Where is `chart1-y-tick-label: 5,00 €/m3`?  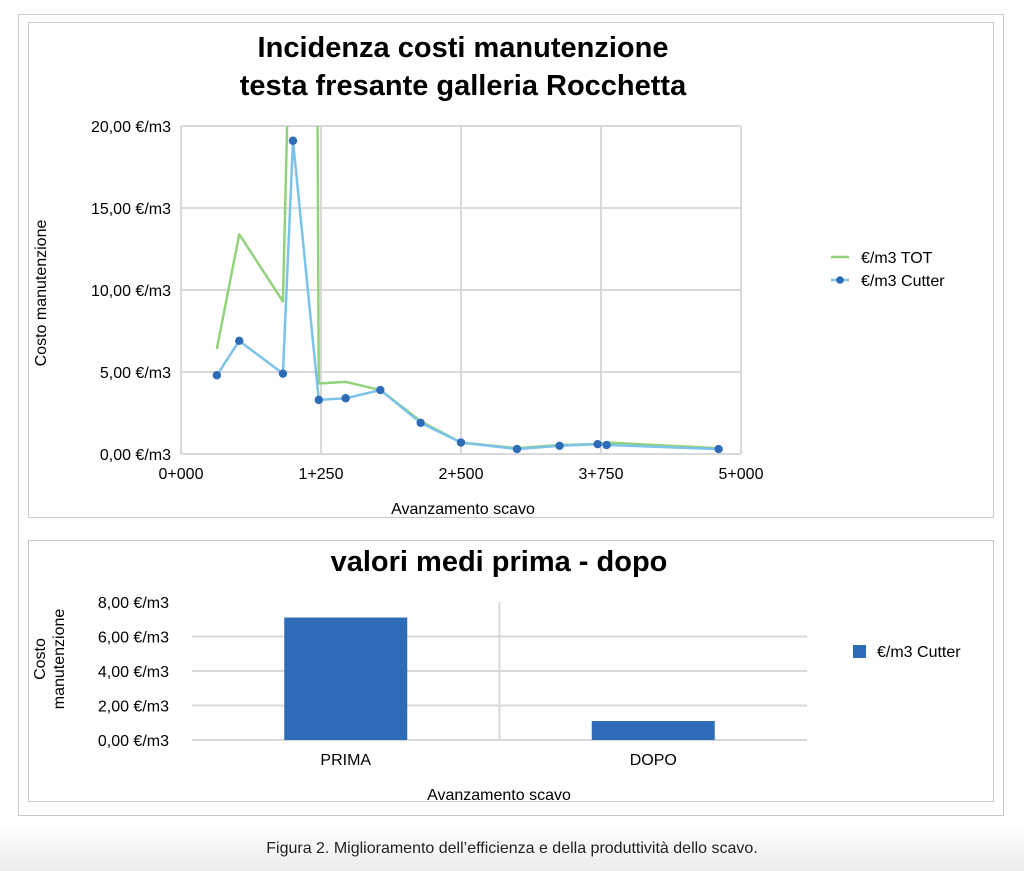
chart1-y-tick-label: 5,00 €/m3 is located at coordinates (135, 373).